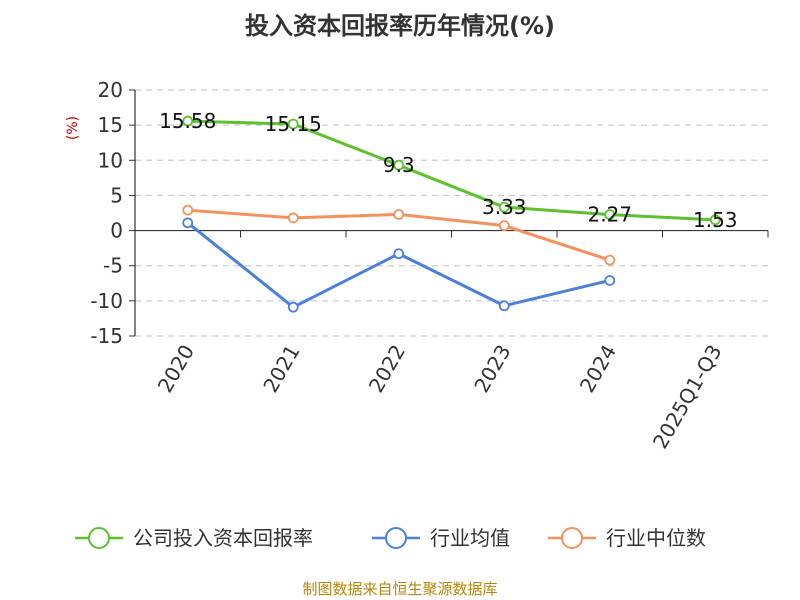 This screenshot has height=600, width=800. I want to click on x-tick-label: 2021, so click(281, 369).